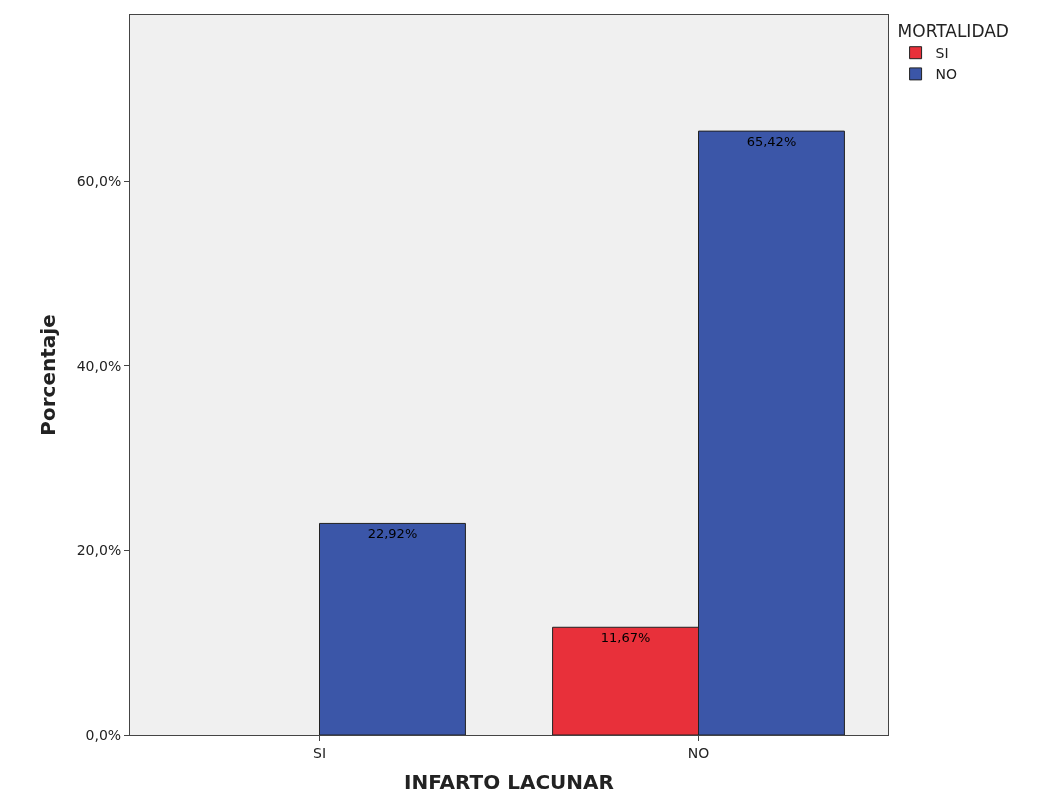 The width and height of the screenshot is (1062, 807). Describe the element at coordinates (392, 628) in the screenshot. I see `bar` at that location.